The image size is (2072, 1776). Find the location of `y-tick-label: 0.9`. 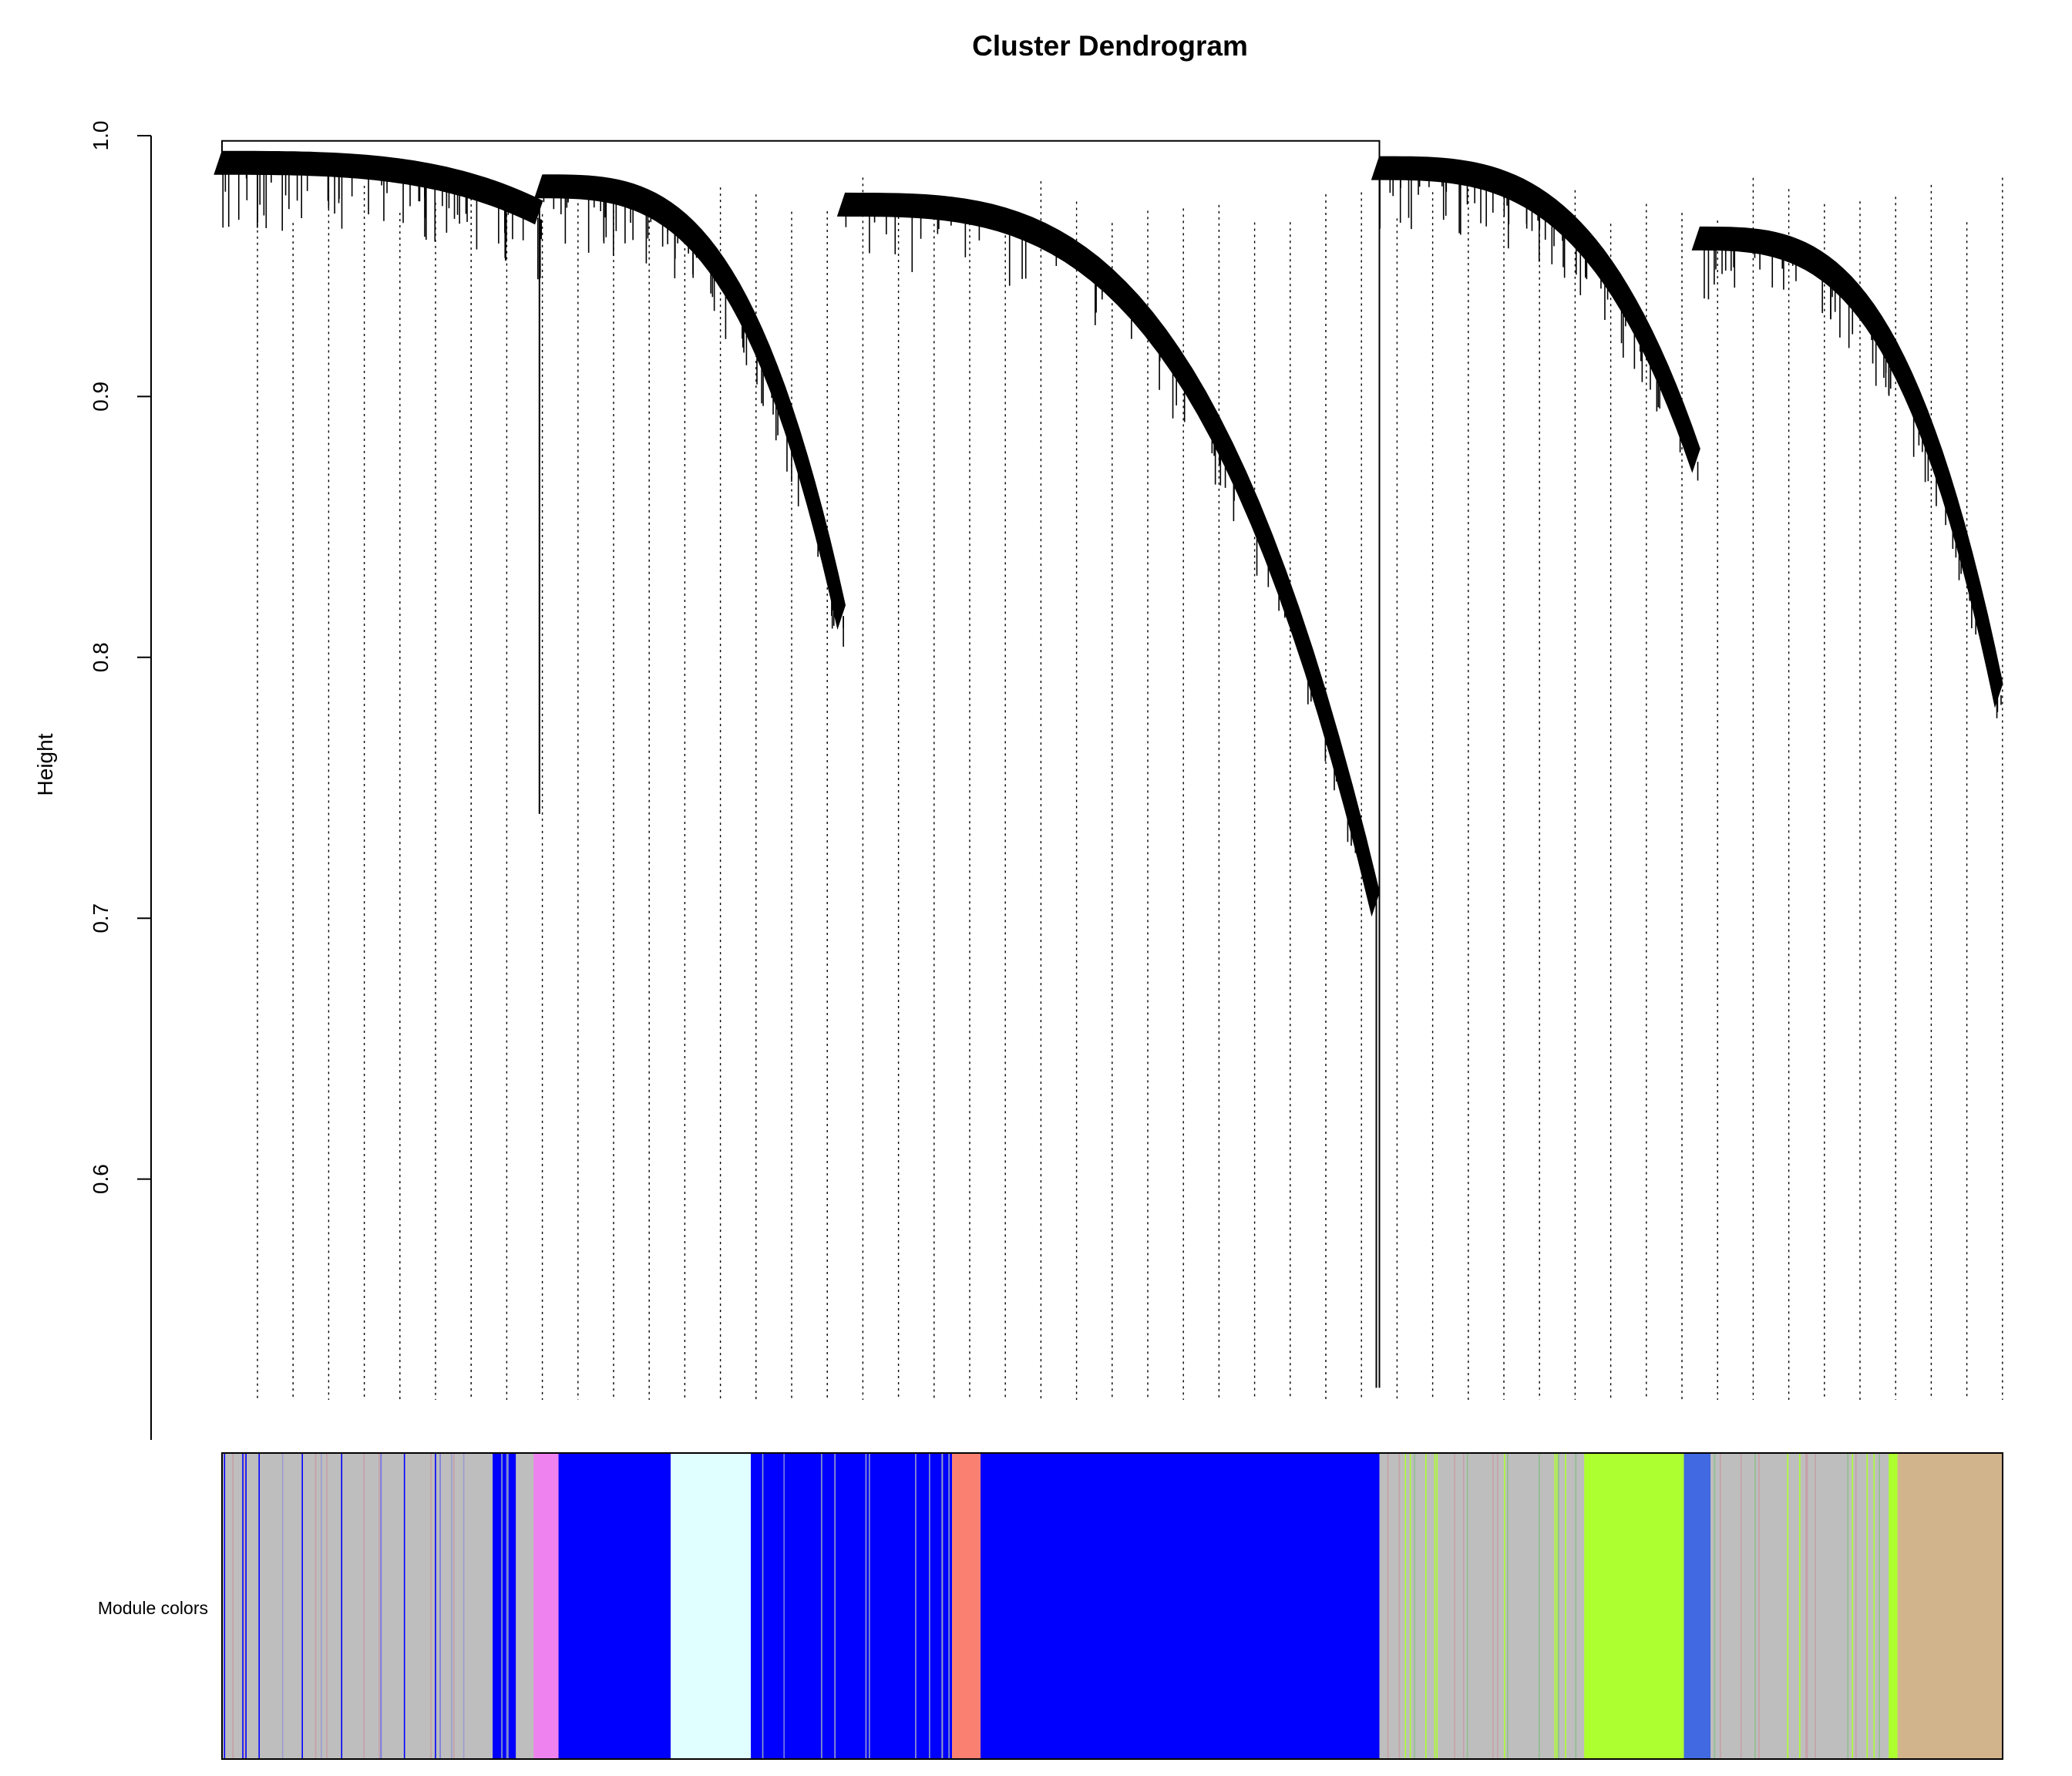

y-tick-label: 0.9 is located at coordinates (101, 397).